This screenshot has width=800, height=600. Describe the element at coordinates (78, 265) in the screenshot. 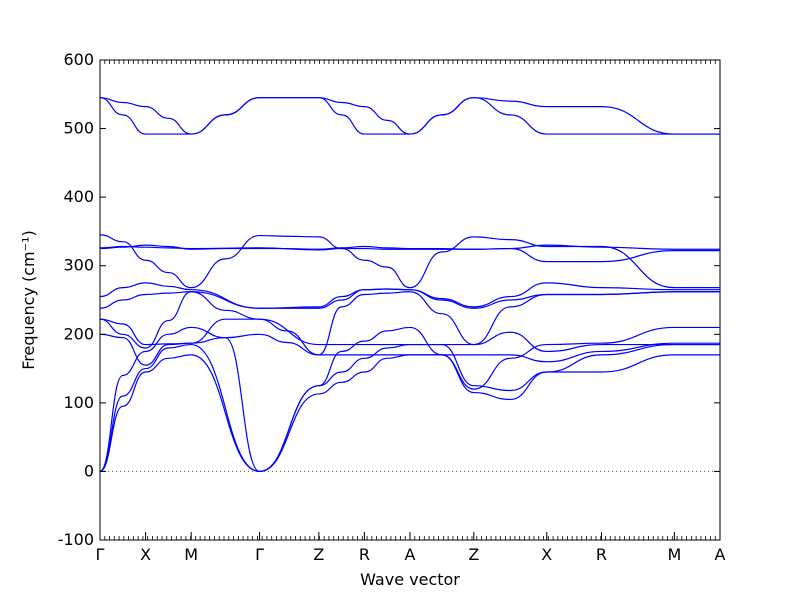

I see `y-tick-label: 300` at that location.